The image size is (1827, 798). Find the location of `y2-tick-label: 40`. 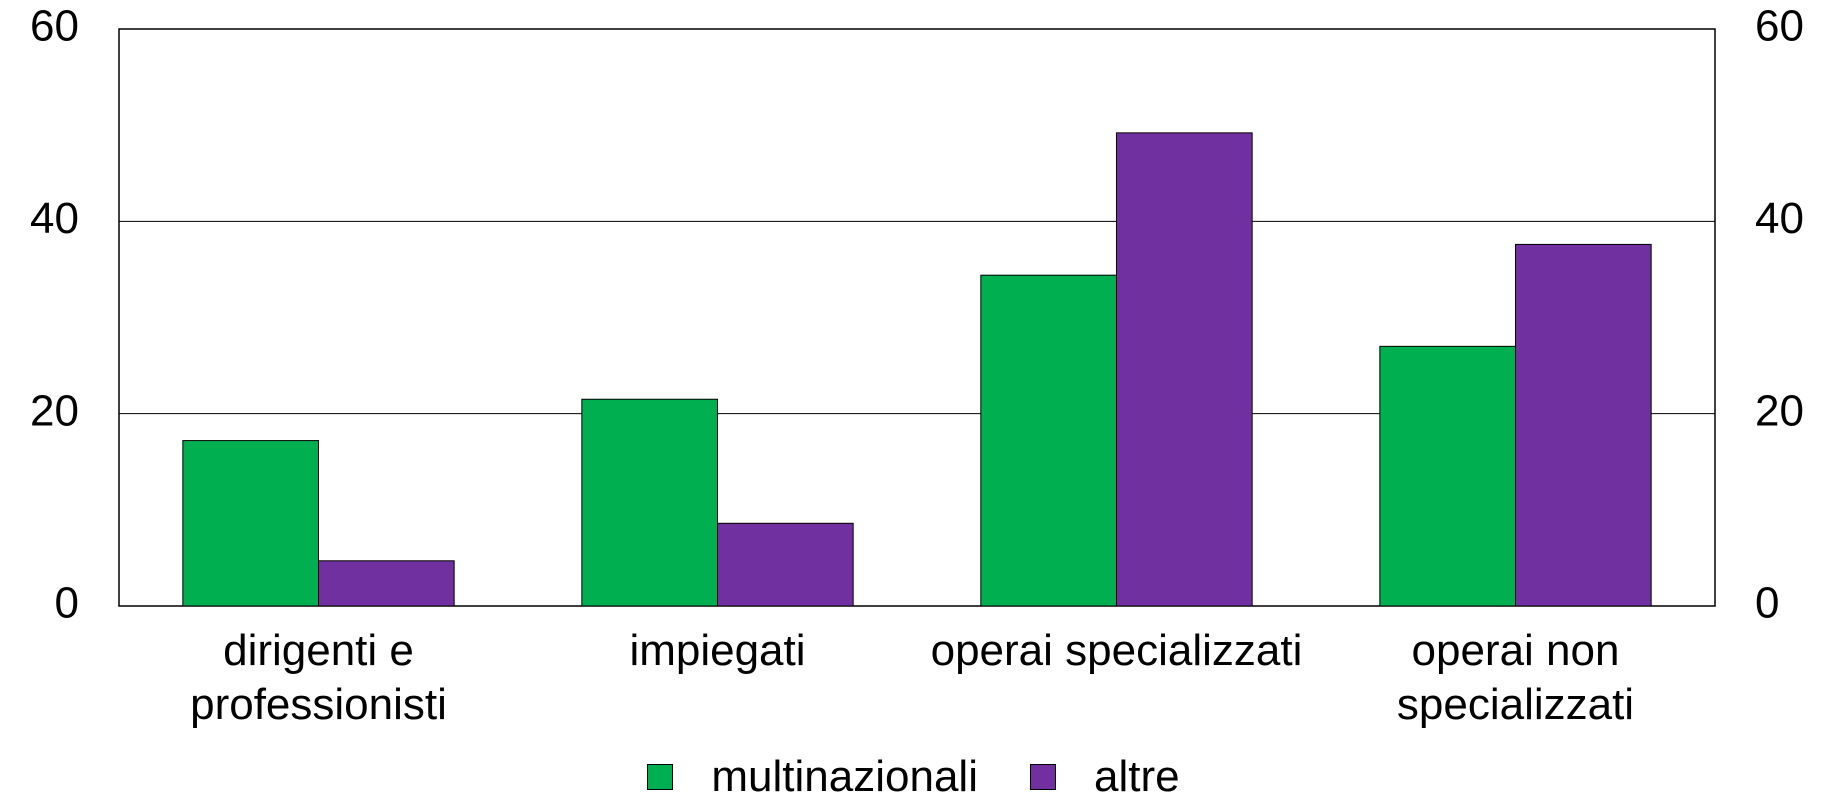

y2-tick-label: 40 is located at coordinates (1779, 218).